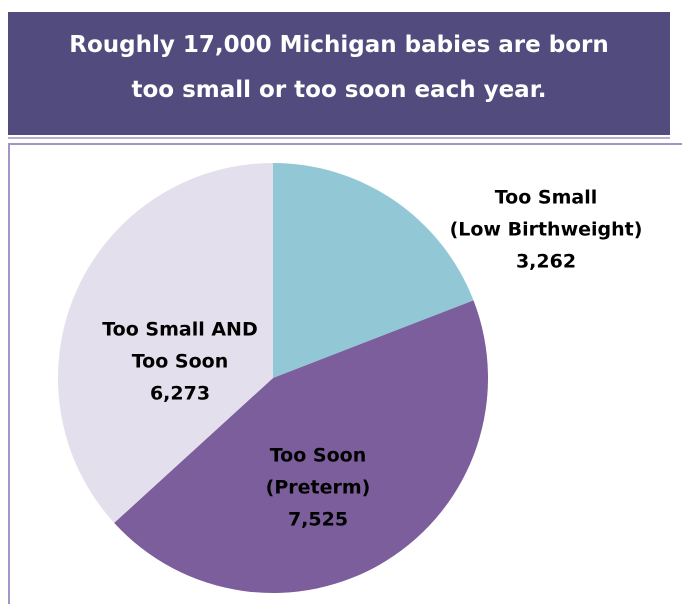 The image size is (682, 604). What do you see at coordinates (318, 520) in the screenshot?
I see `value-label: 7,525` at bounding box center [318, 520].